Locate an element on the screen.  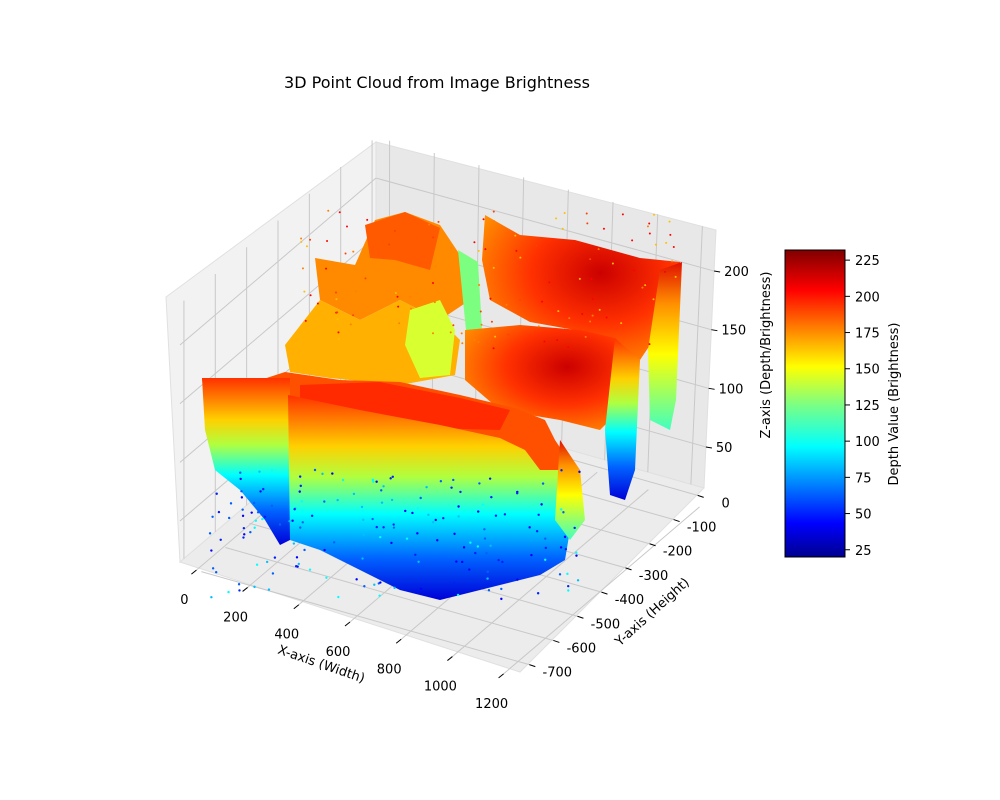
x-tick-label: 600 is located at coordinates (338, 652).